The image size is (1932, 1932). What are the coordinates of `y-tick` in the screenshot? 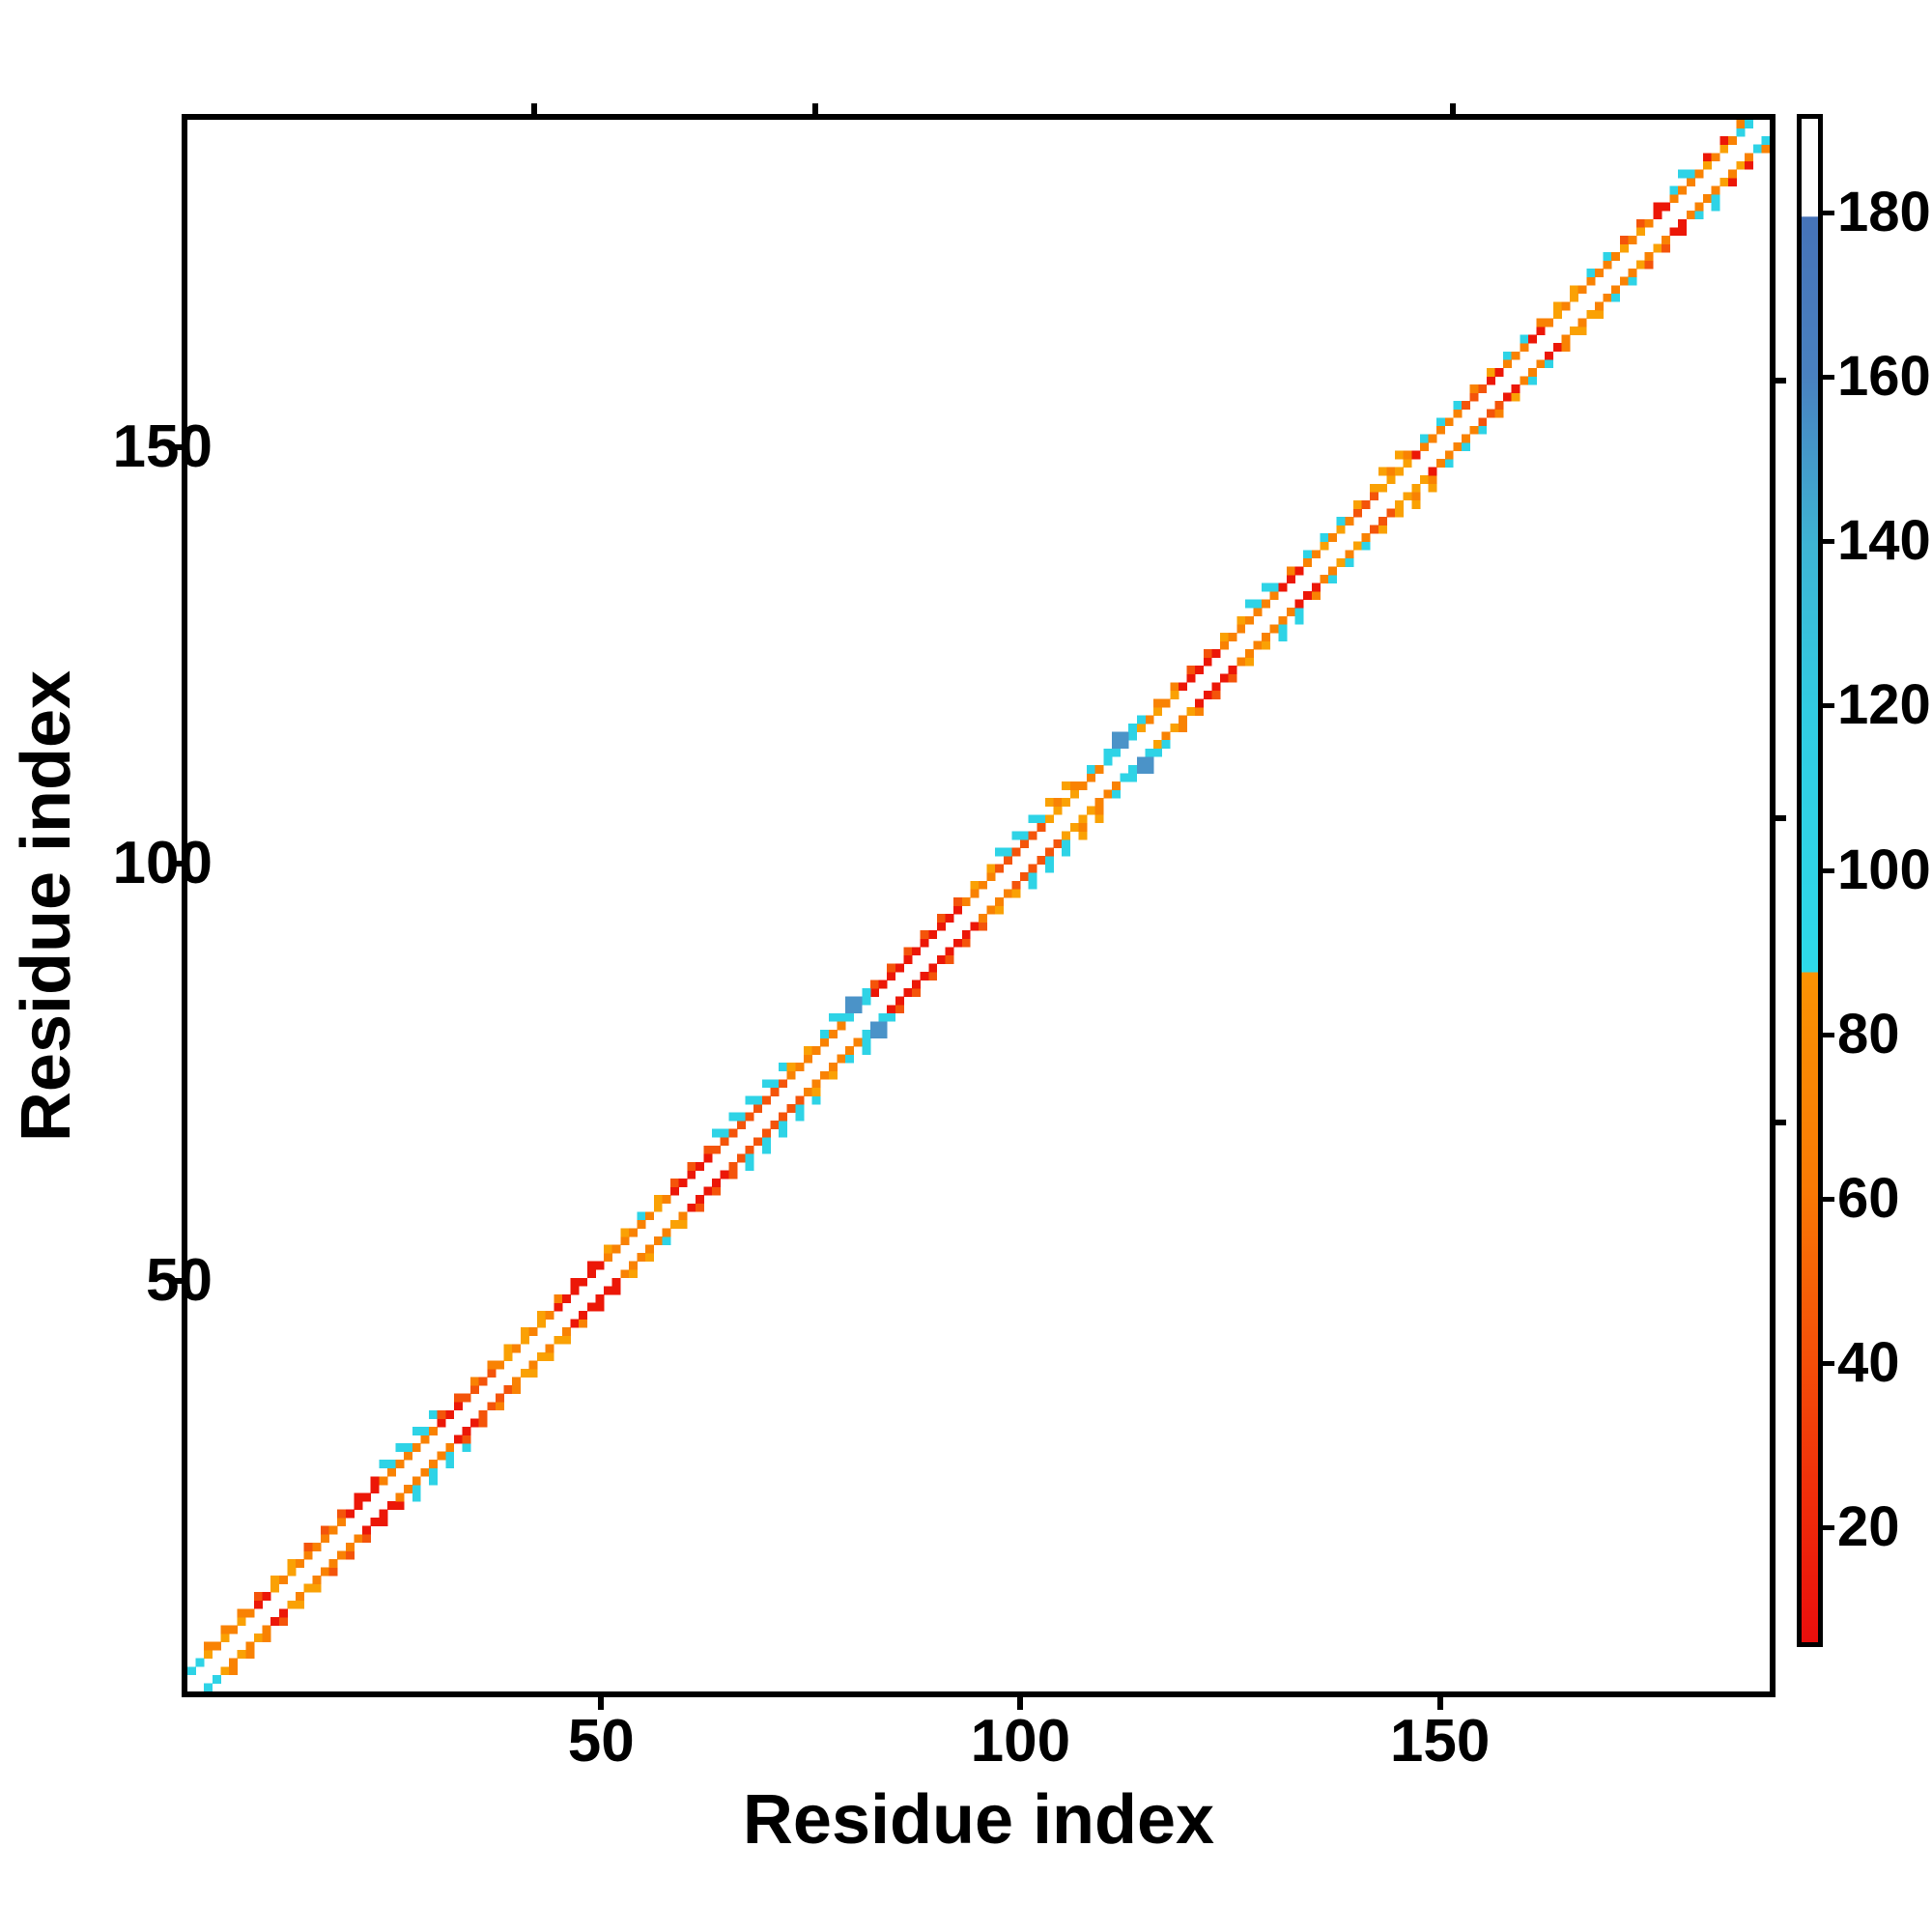 It's located at (175, 447).